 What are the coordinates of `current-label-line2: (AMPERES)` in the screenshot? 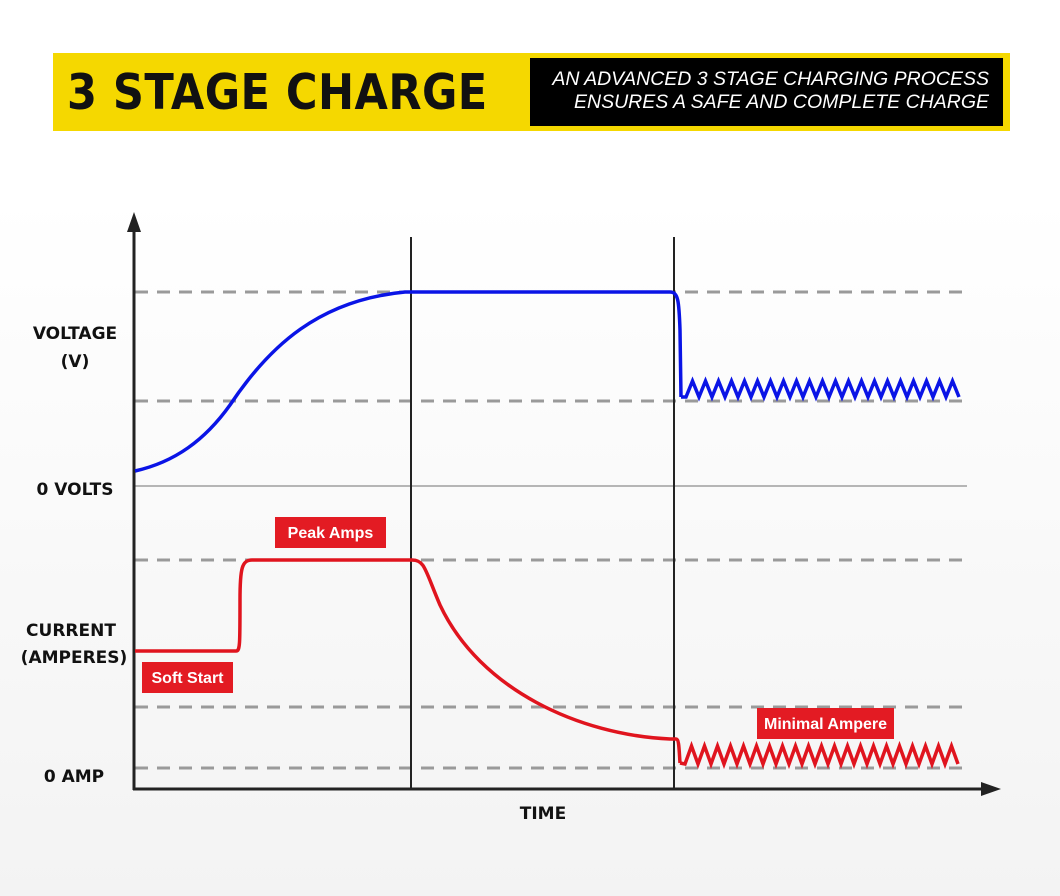 It's located at (74, 658).